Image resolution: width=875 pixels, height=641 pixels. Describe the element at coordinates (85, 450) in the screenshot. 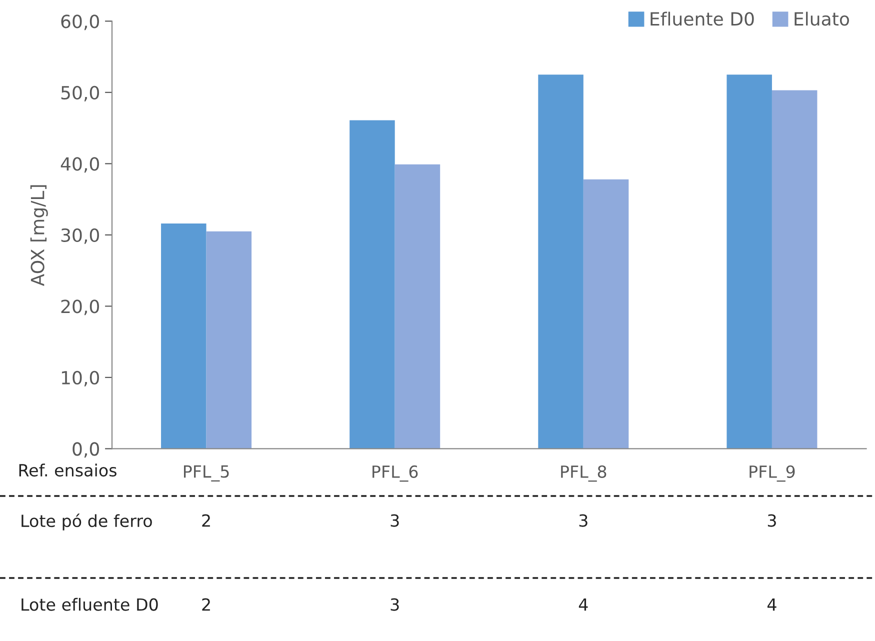

I see `y-tick-label: 0,0` at that location.